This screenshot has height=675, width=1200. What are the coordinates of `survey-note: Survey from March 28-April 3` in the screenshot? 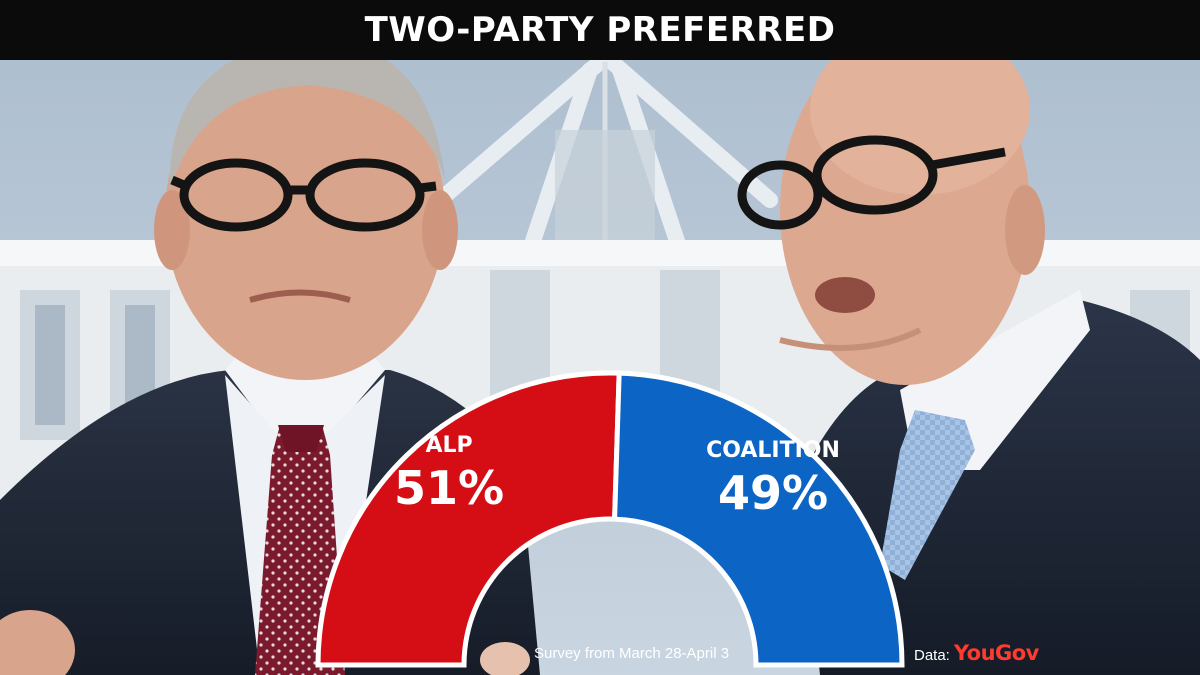 It's located at (632, 653).